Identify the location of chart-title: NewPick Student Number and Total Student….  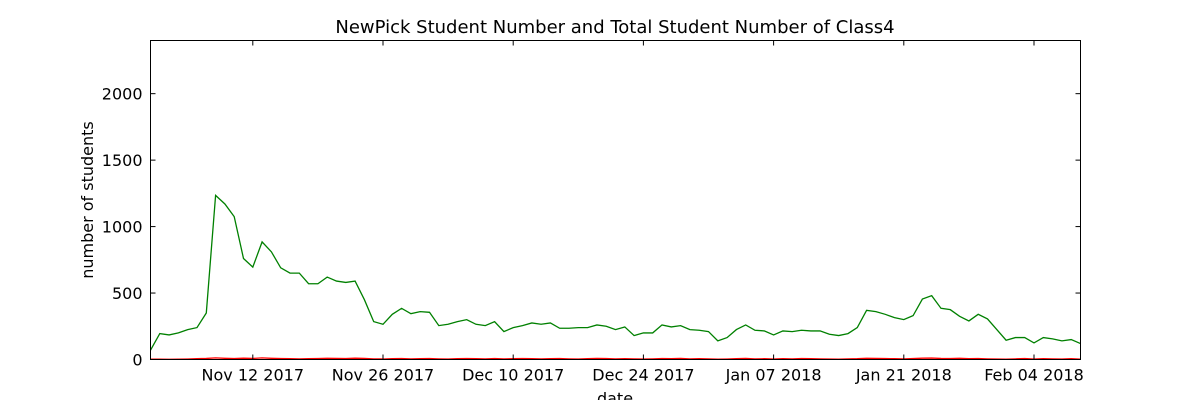
(614, 27).